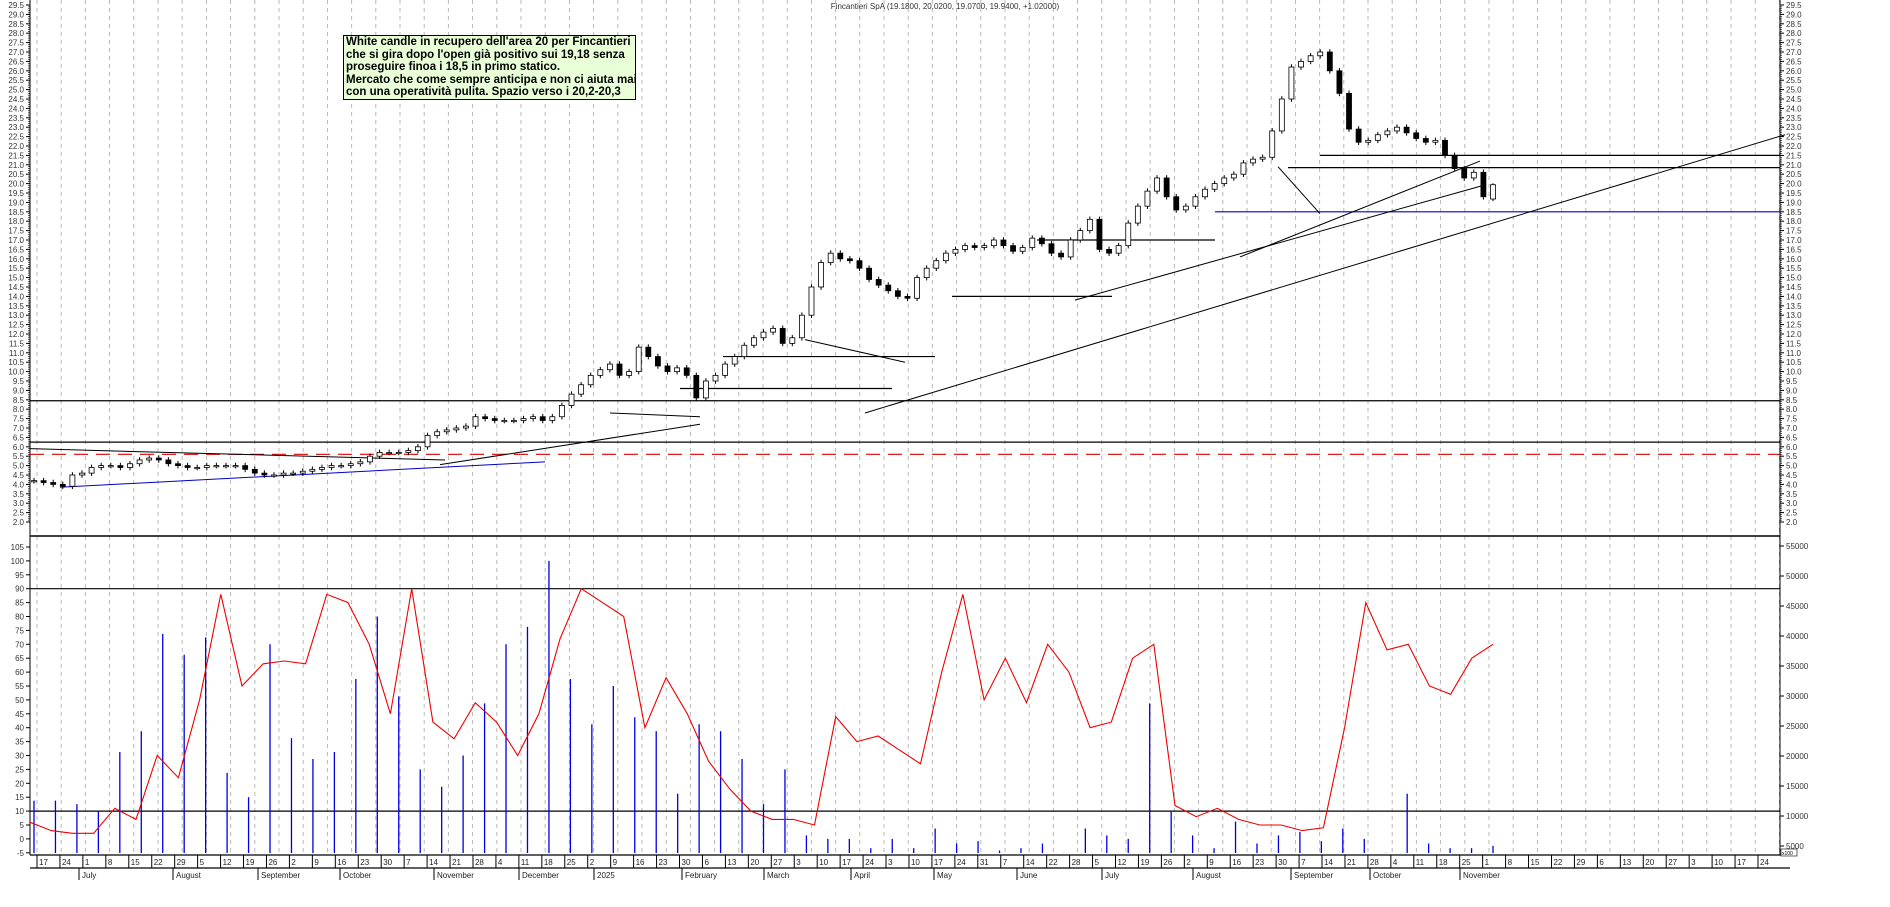 The height and width of the screenshot is (907, 1890). What do you see at coordinates (938, 862) in the screenshot?
I see `date-label: 17` at bounding box center [938, 862].